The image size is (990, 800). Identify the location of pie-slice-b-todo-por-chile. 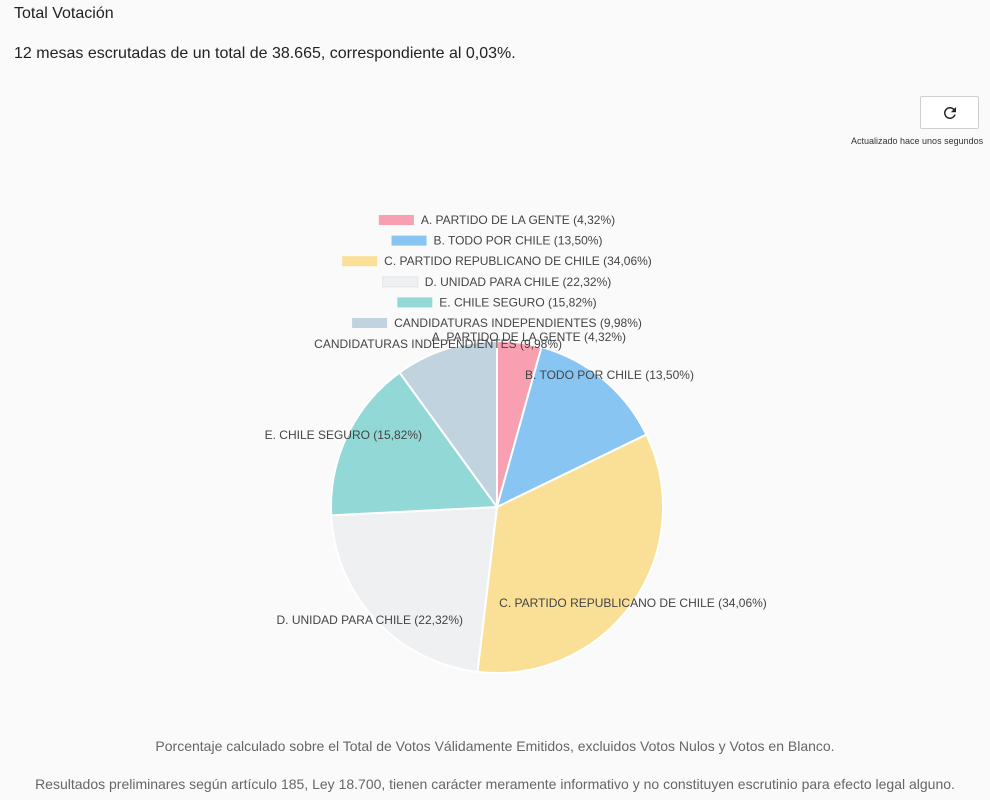
(571, 427).